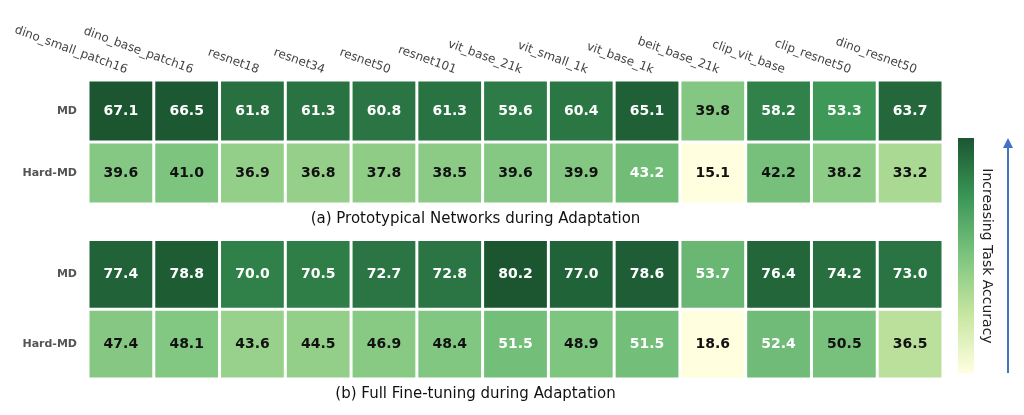  I want to click on data-label: 78.6, so click(647, 273).